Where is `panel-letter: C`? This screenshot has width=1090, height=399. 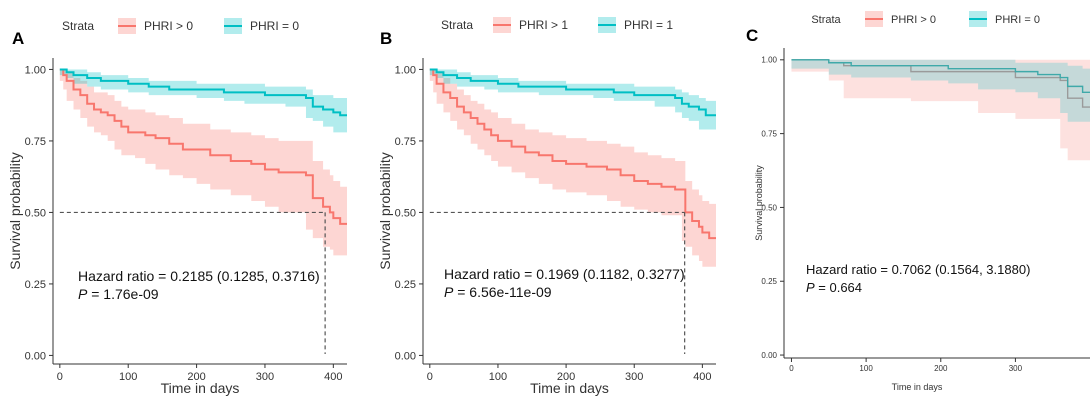 panel-letter: C is located at coordinates (752, 35).